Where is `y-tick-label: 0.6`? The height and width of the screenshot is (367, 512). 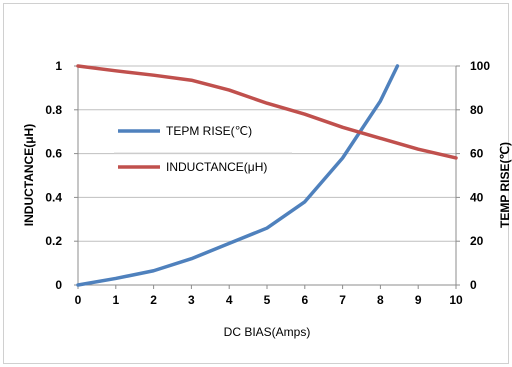 y-tick-label: 0.6 is located at coordinates (53, 154).